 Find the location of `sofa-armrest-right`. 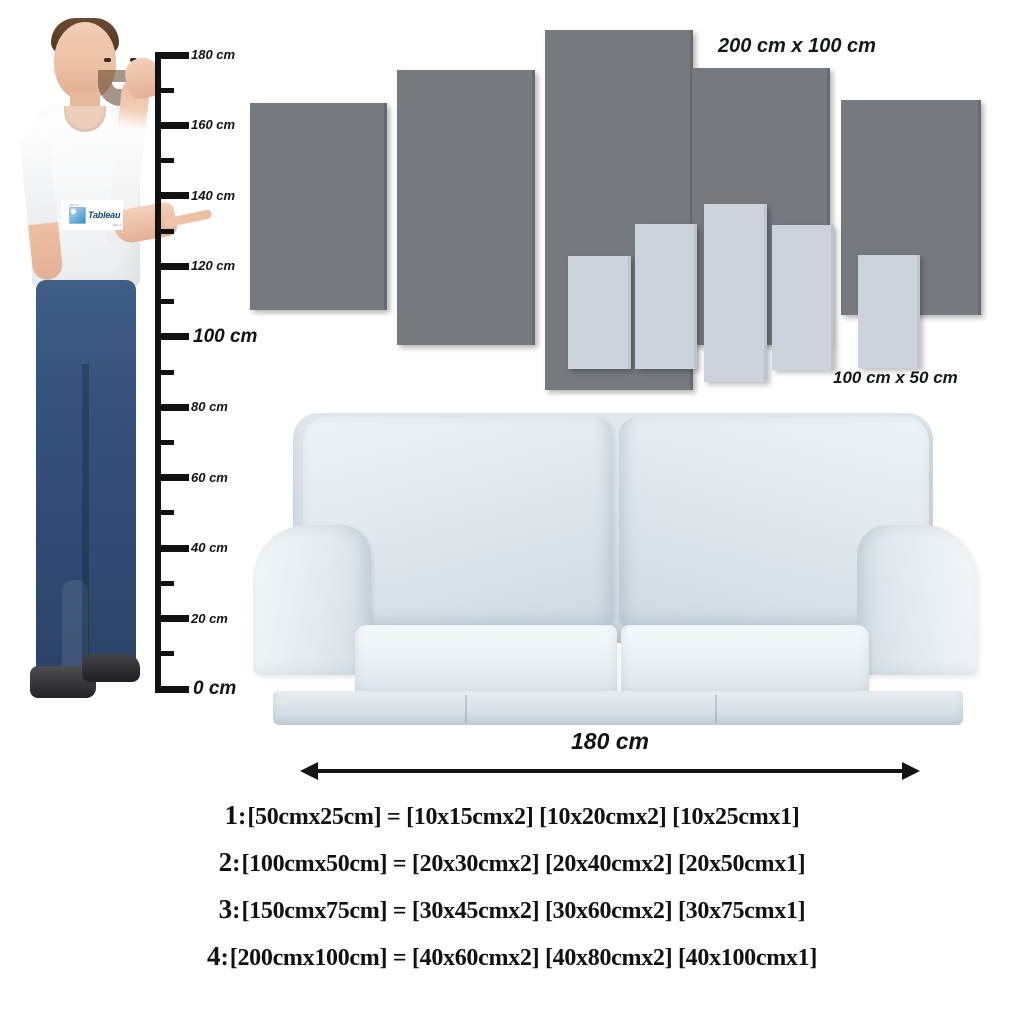

sofa-armrest-right is located at coordinates (917, 600).